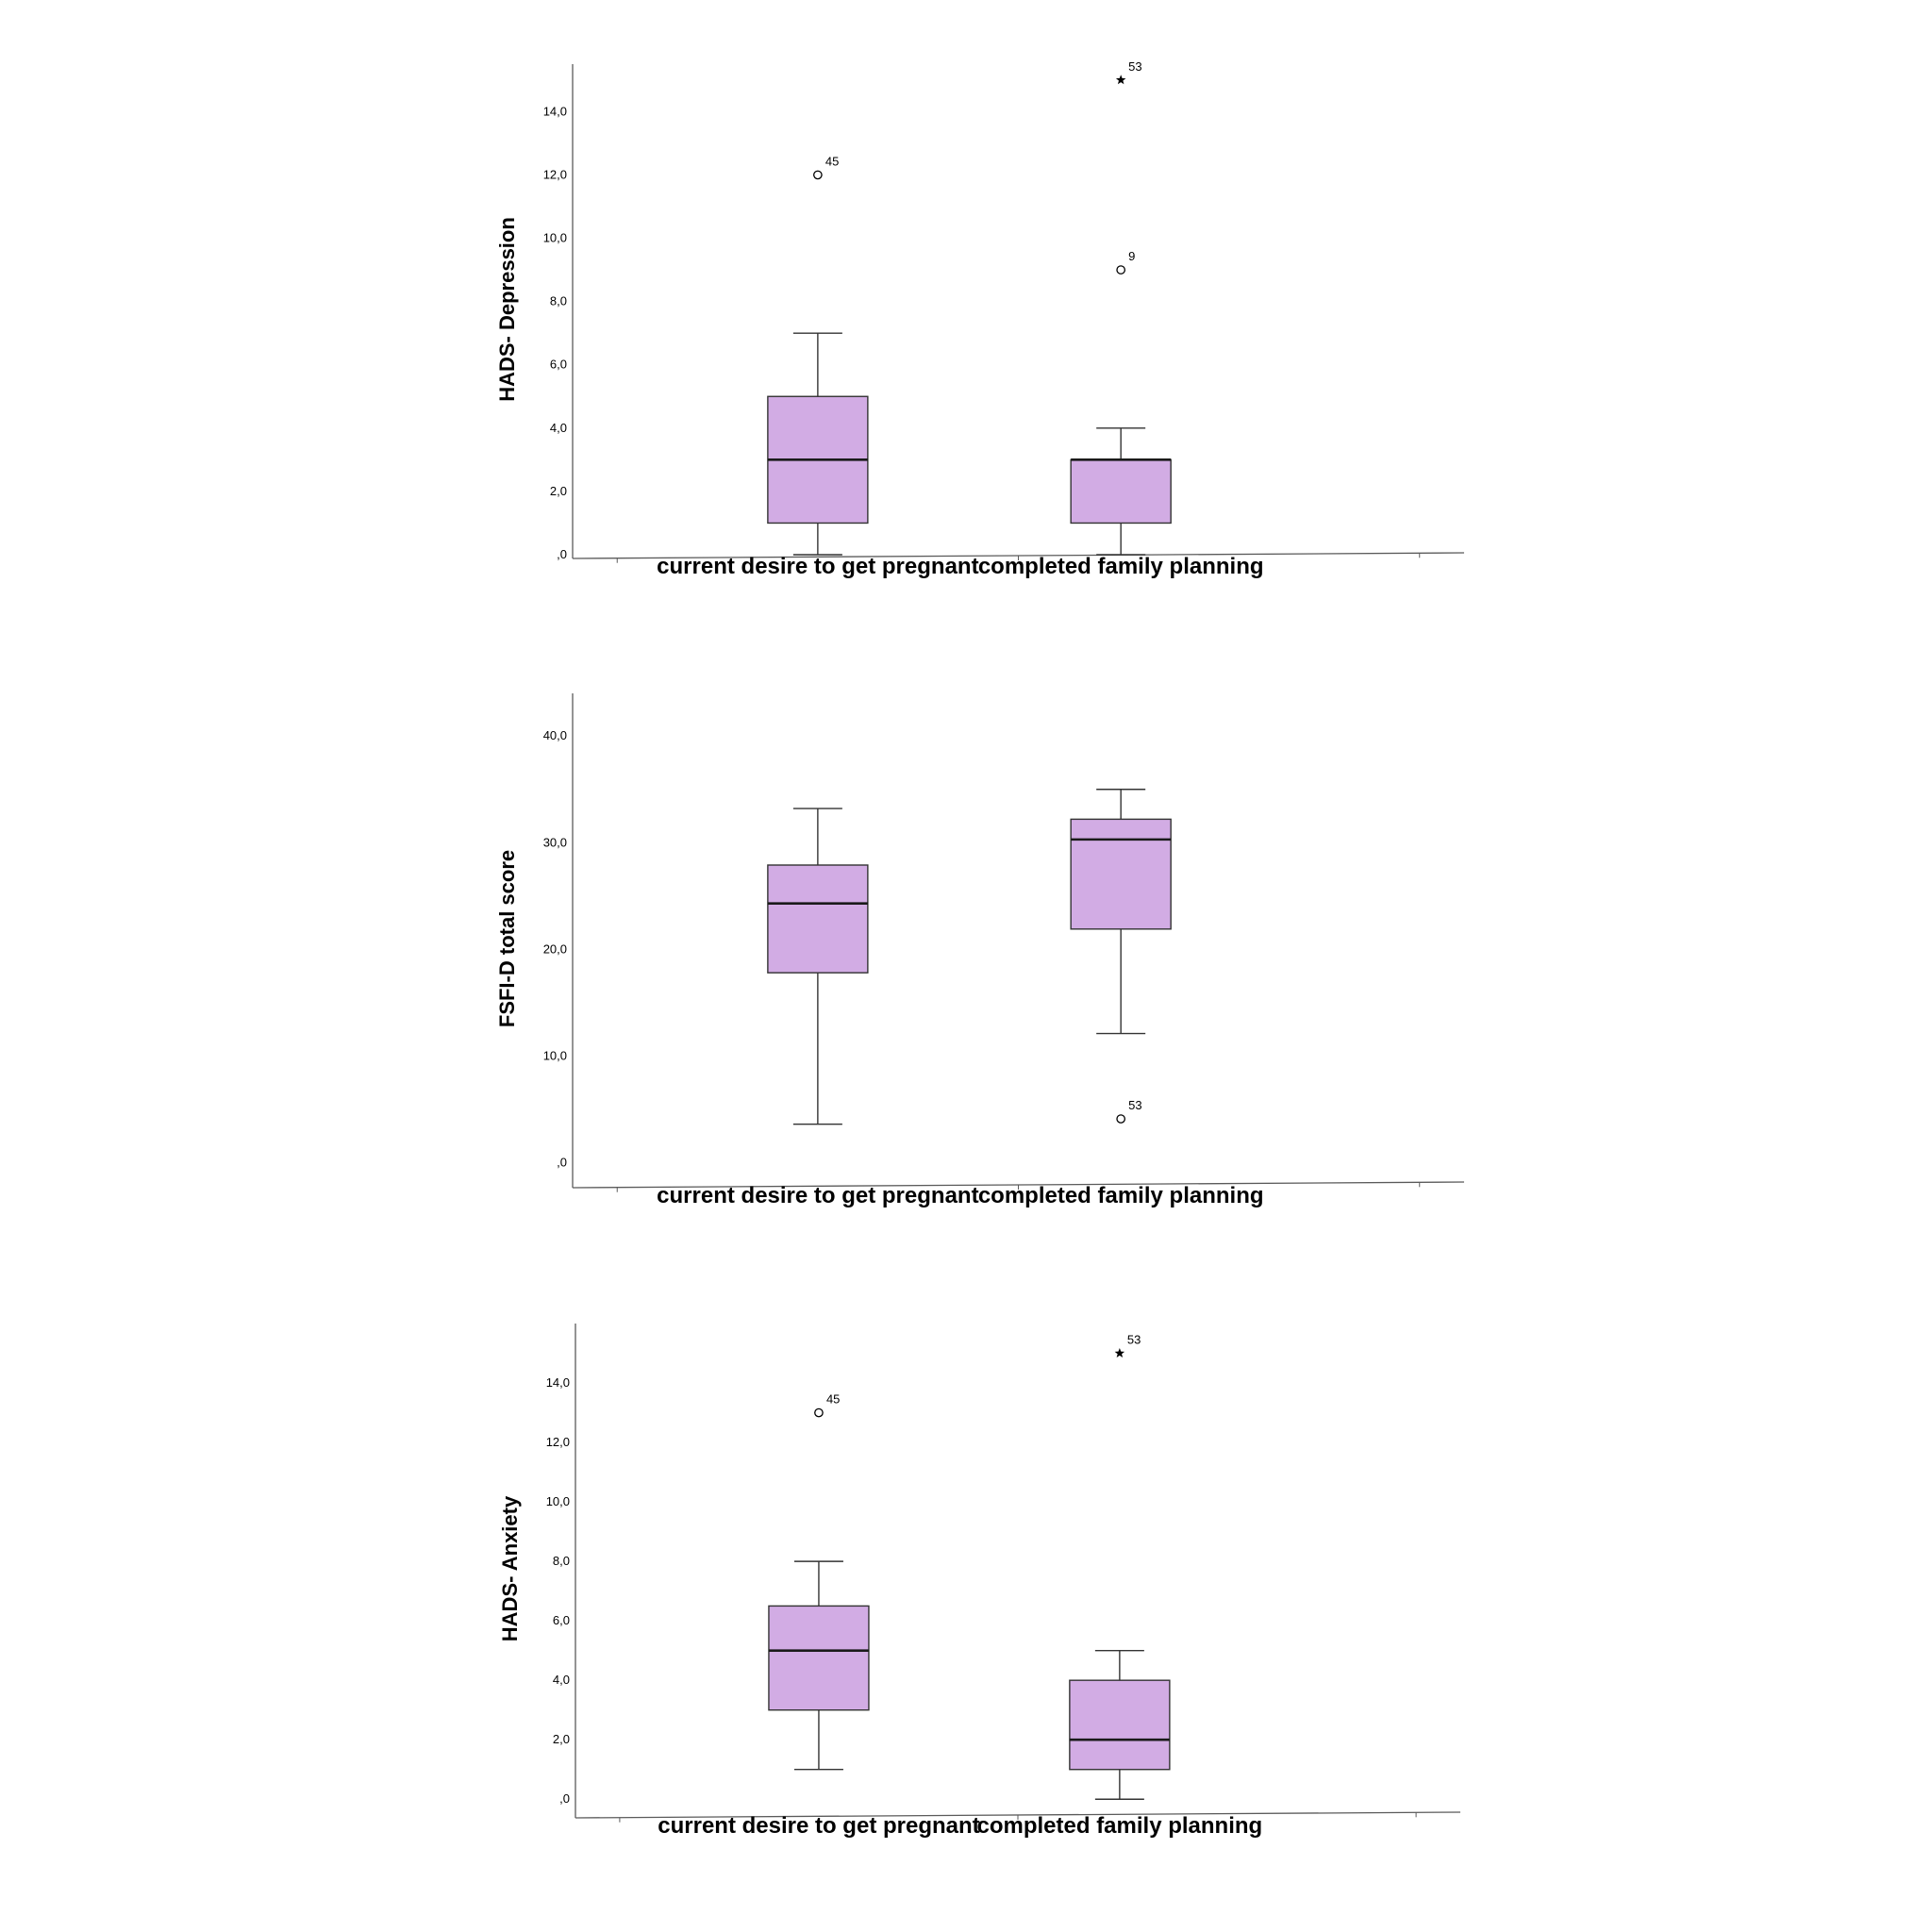 This screenshot has width=1932, height=1932. I want to click on outlier-case-label: 9, so click(1131, 256).